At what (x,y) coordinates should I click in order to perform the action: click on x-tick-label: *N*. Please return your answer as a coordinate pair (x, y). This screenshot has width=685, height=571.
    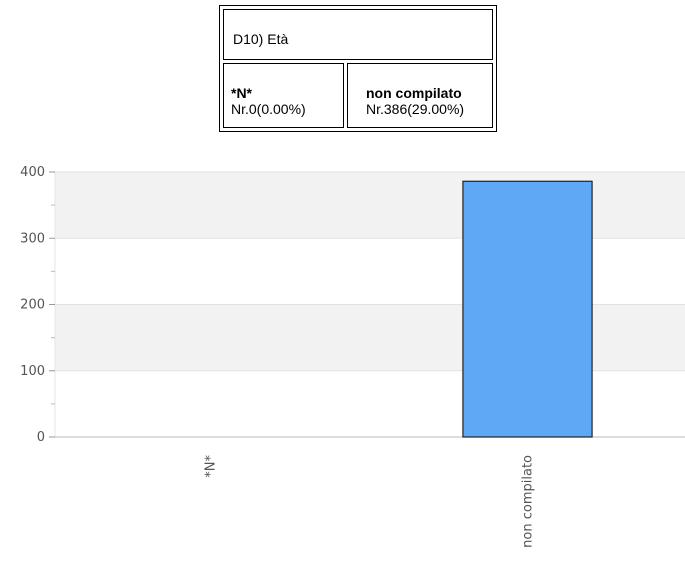
    Looking at the image, I should click on (211, 466).